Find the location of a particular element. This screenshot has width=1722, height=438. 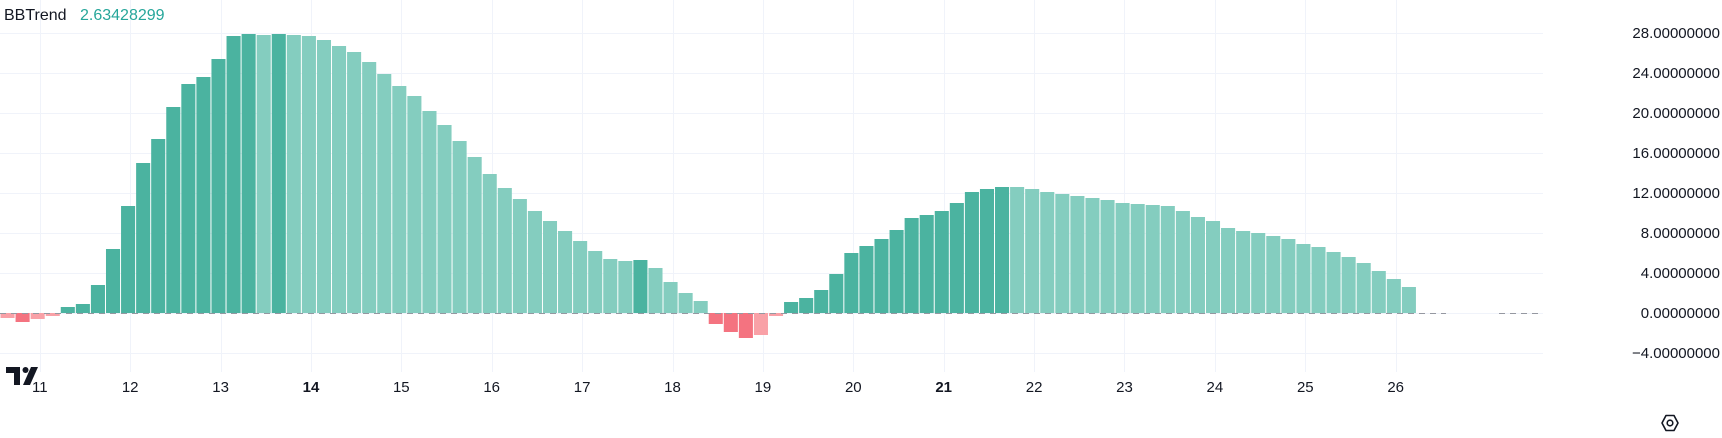

y-axis-label: 28.00000000 is located at coordinates (1676, 33).